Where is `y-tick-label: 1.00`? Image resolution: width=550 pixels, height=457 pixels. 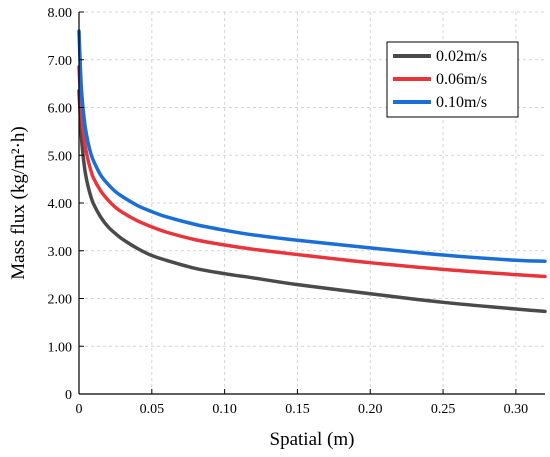
y-tick-label: 1.00 is located at coordinates (60, 347).